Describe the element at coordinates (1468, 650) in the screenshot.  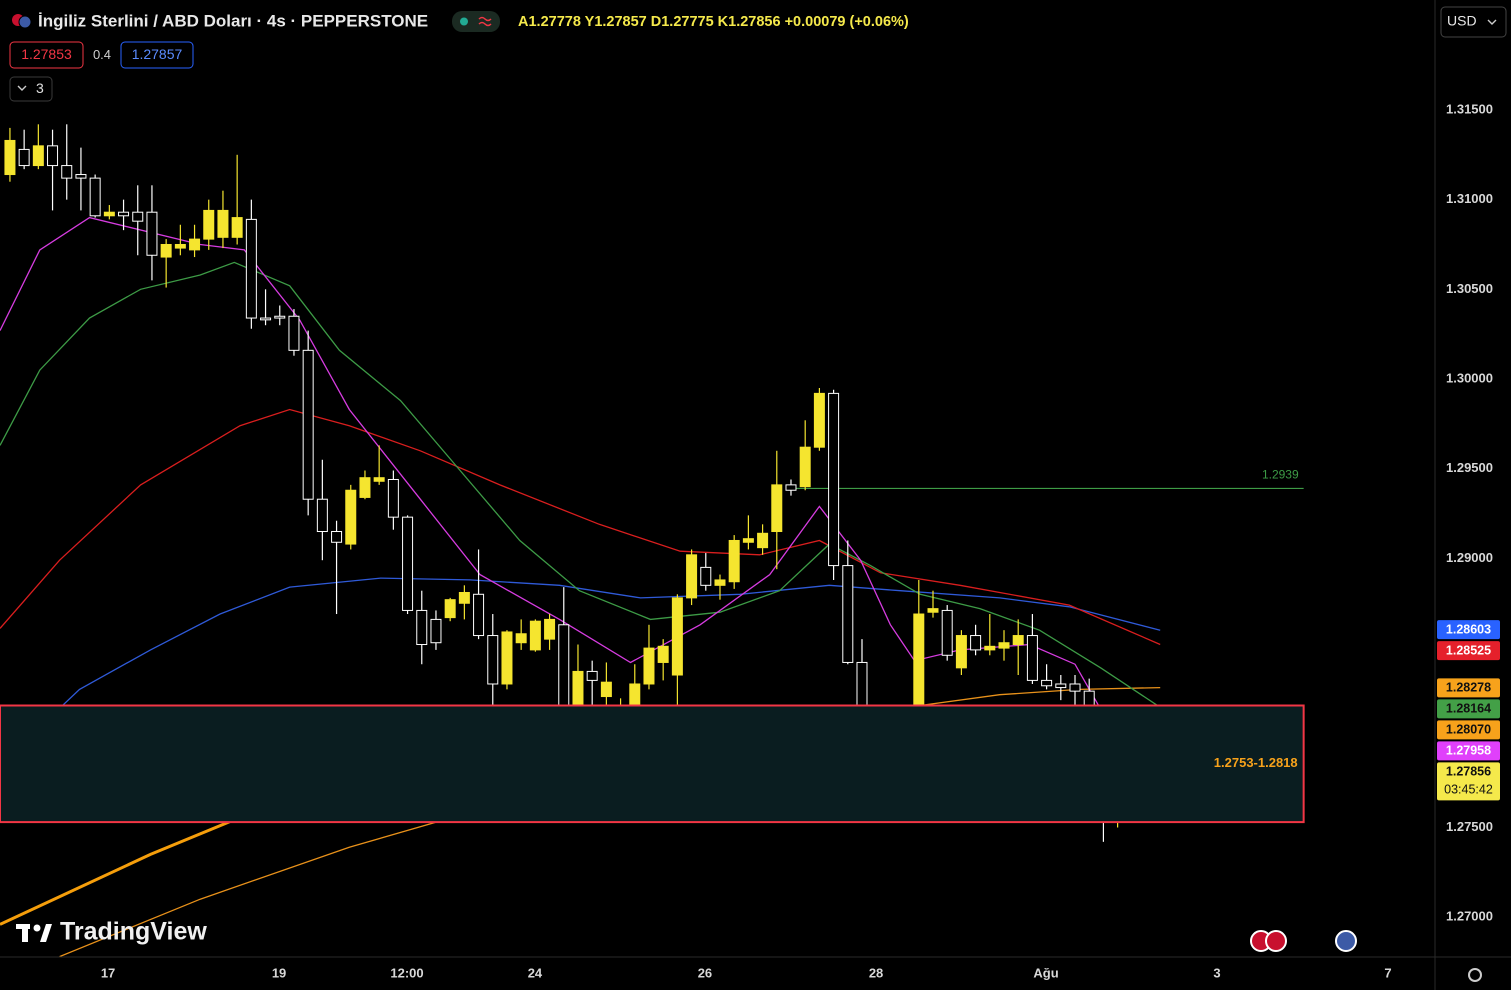
I see `price-label: 1.28525` at that location.